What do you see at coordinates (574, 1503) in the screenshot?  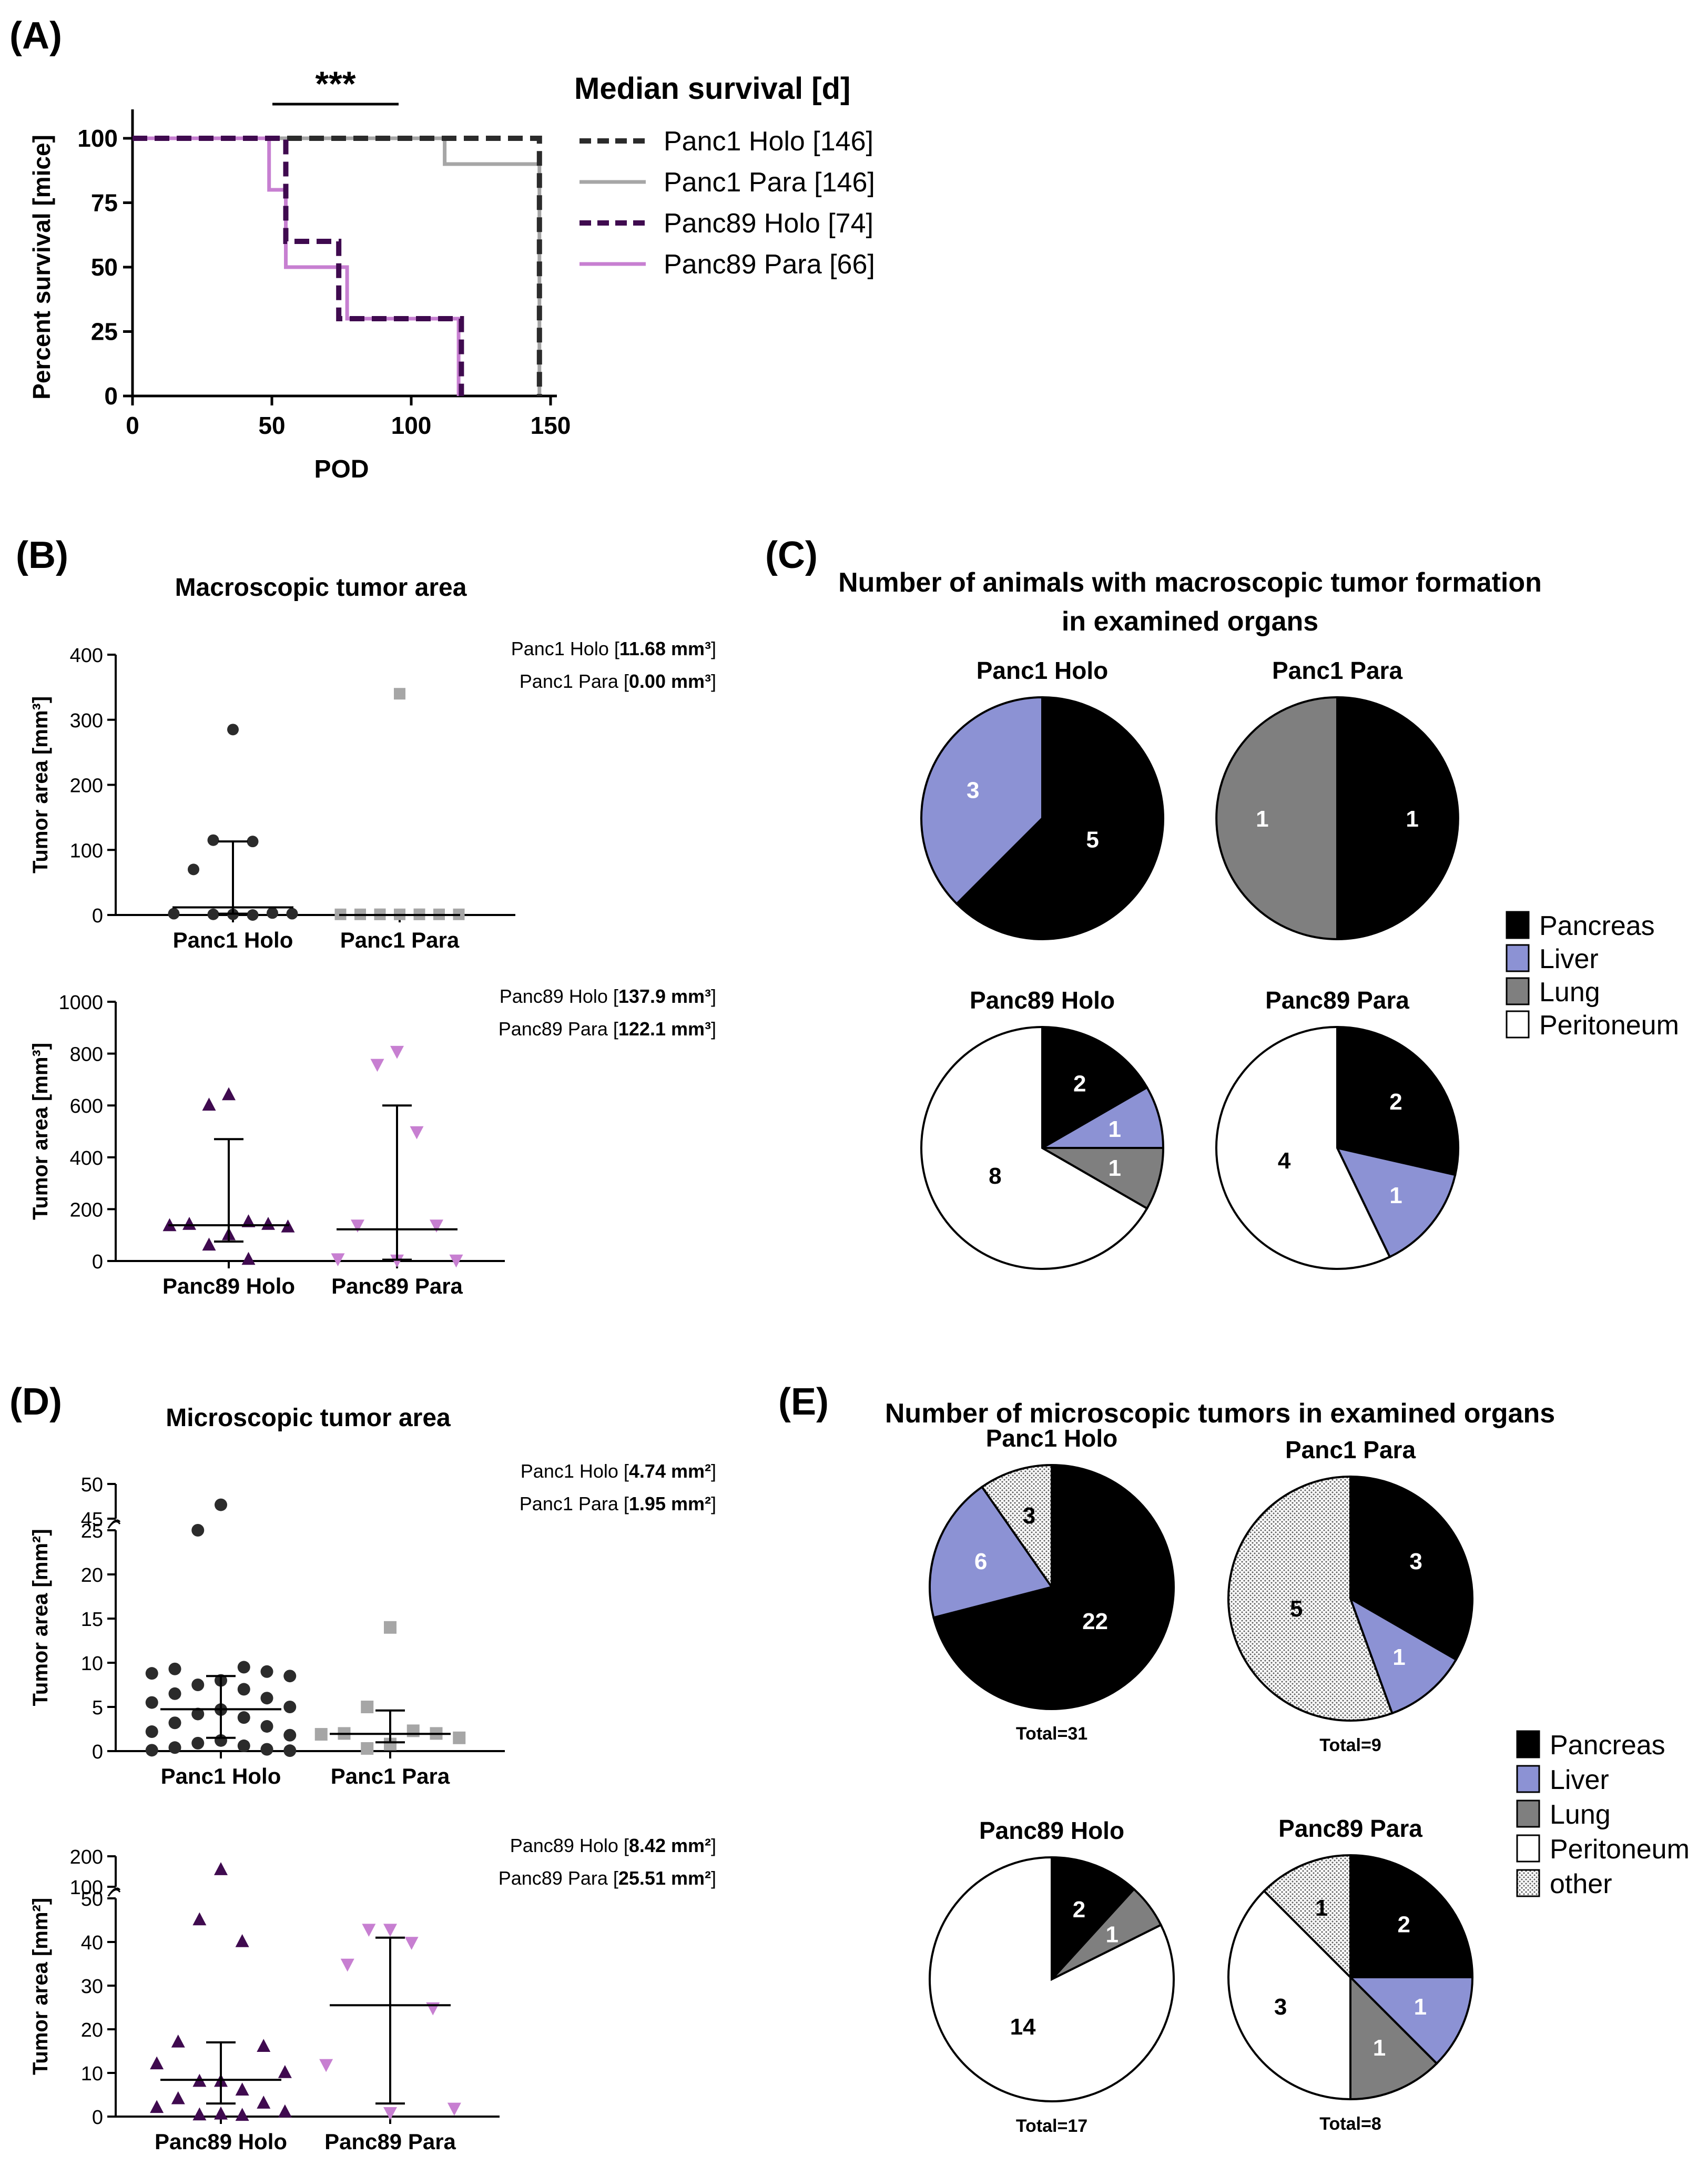 I see `annotation-prefix: Panc1 Para [` at bounding box center [574, 1503].